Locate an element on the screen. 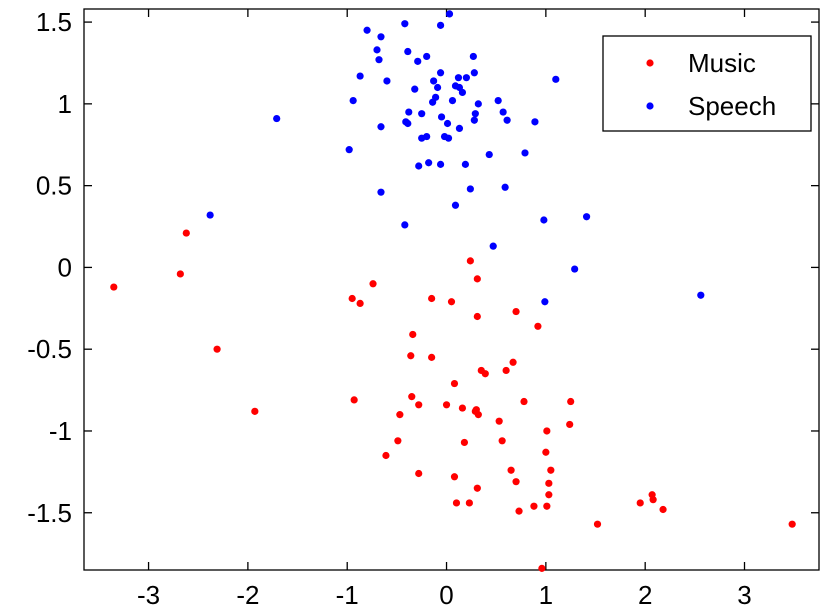  legend: Music Speech is located at coordinates (707, 83).